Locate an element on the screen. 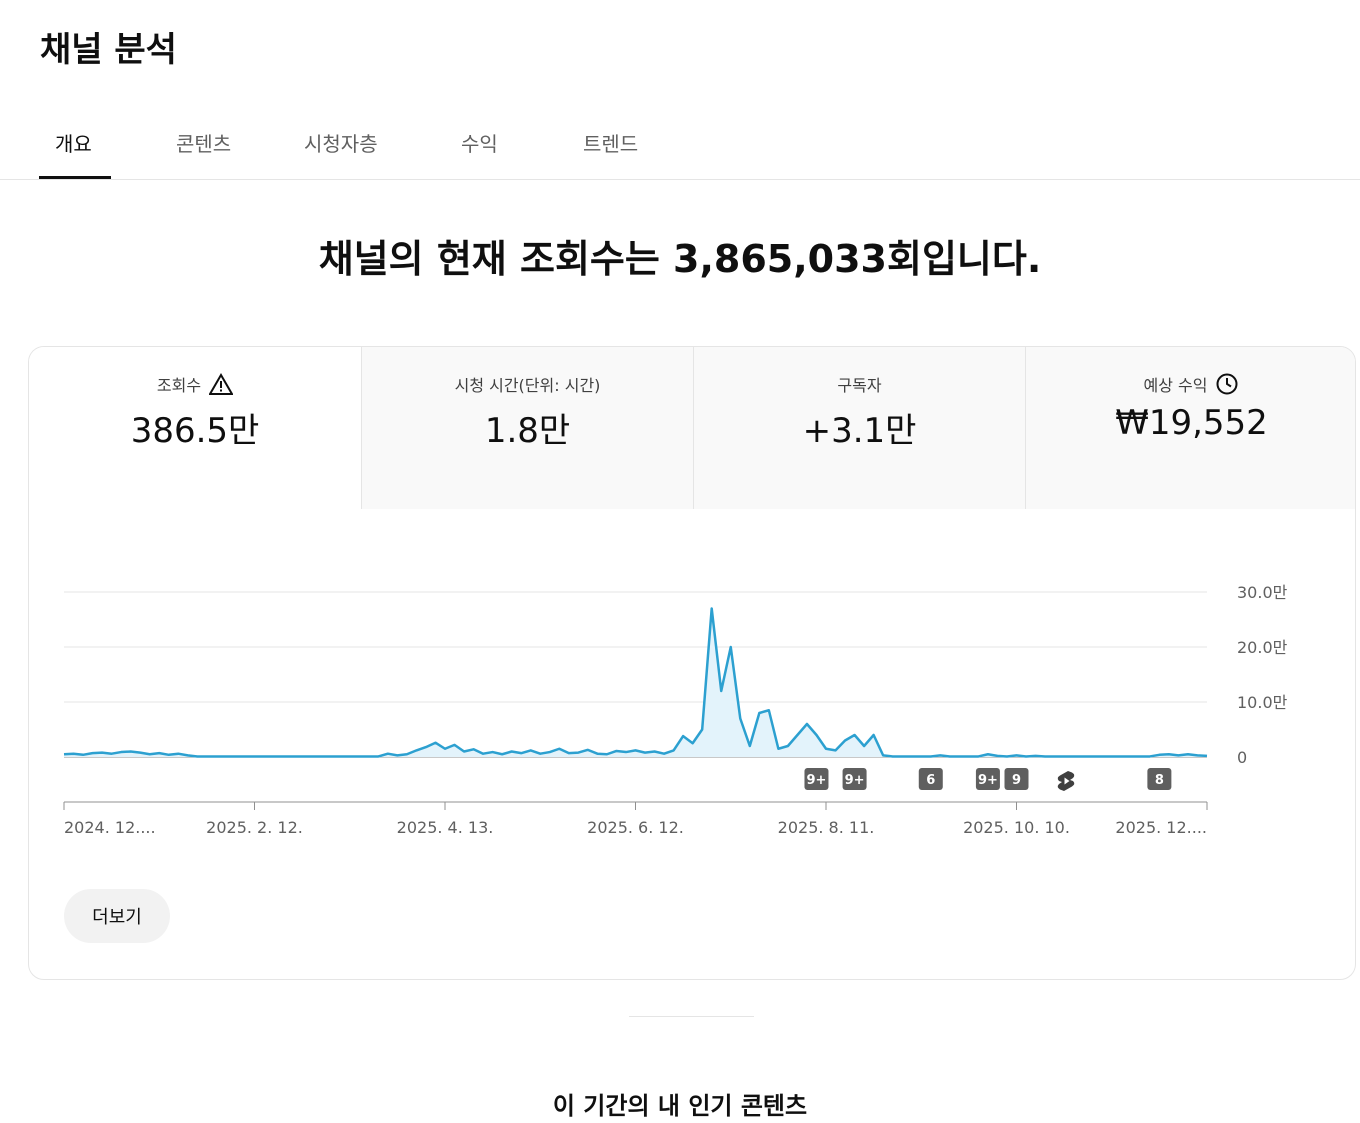 This screenshot has width=1360, height=1123. metric-label-row: 조회수 is located at coordinates (195, 384).